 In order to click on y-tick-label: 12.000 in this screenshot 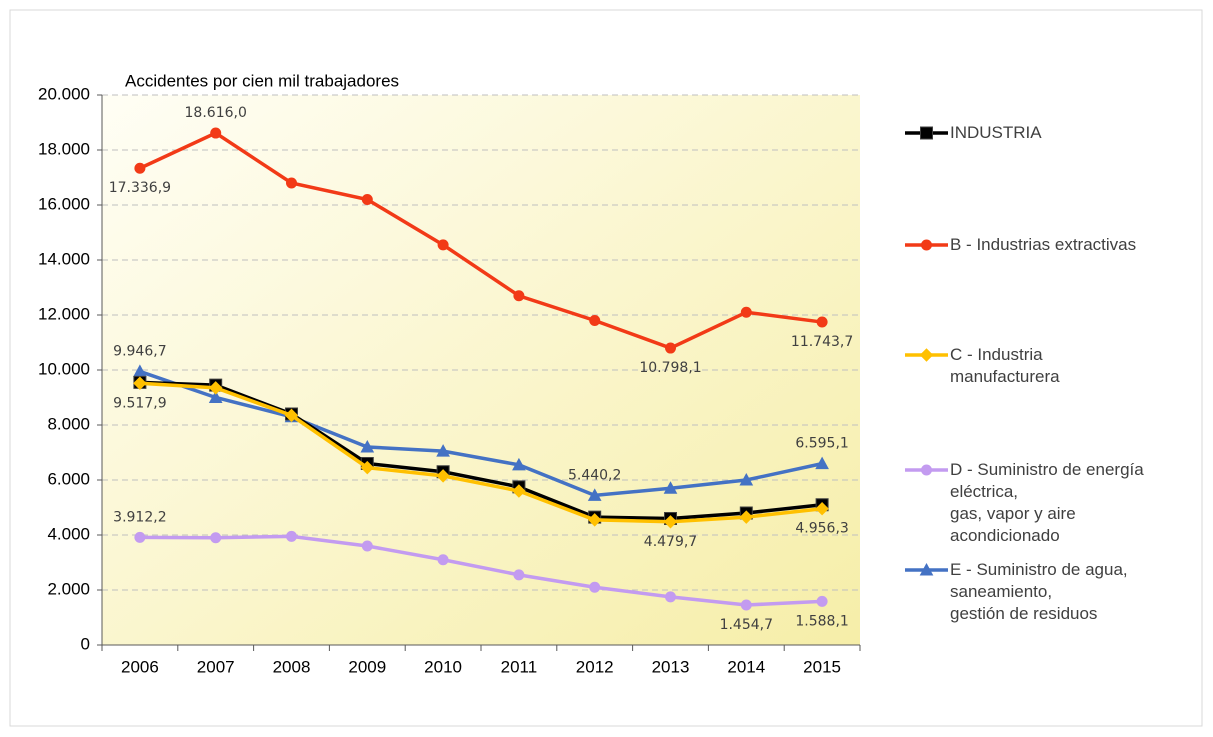, I will do `click(64, 313)`.